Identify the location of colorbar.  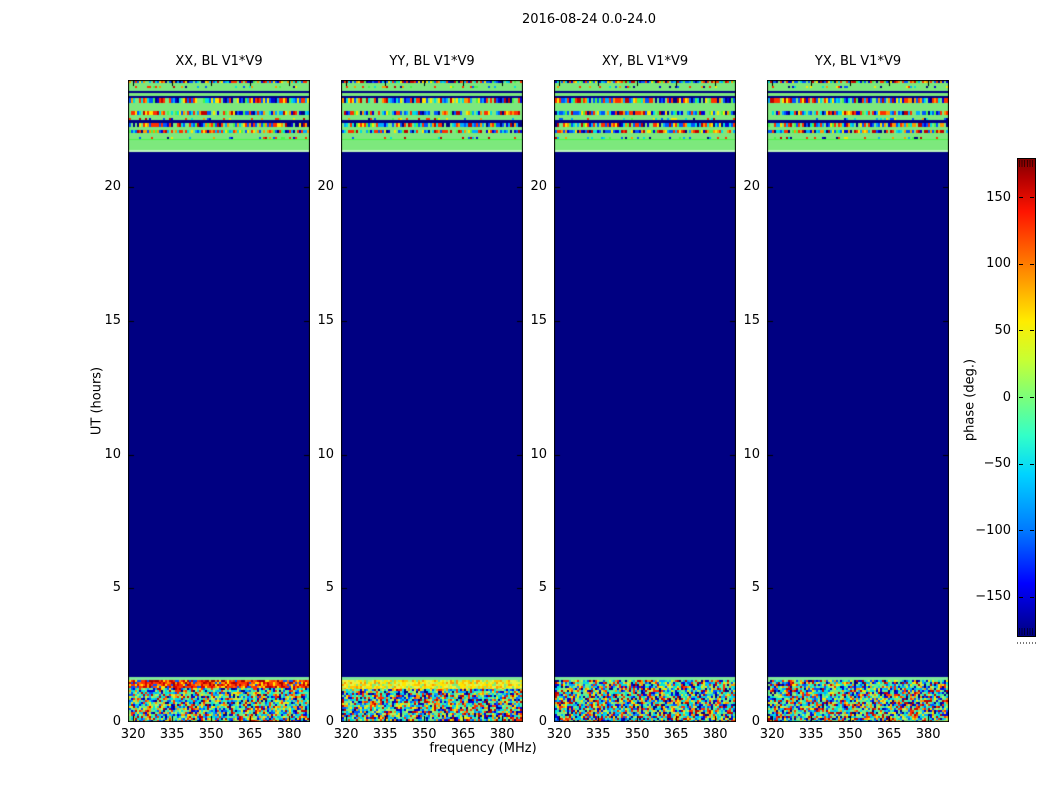
(1026, 397).